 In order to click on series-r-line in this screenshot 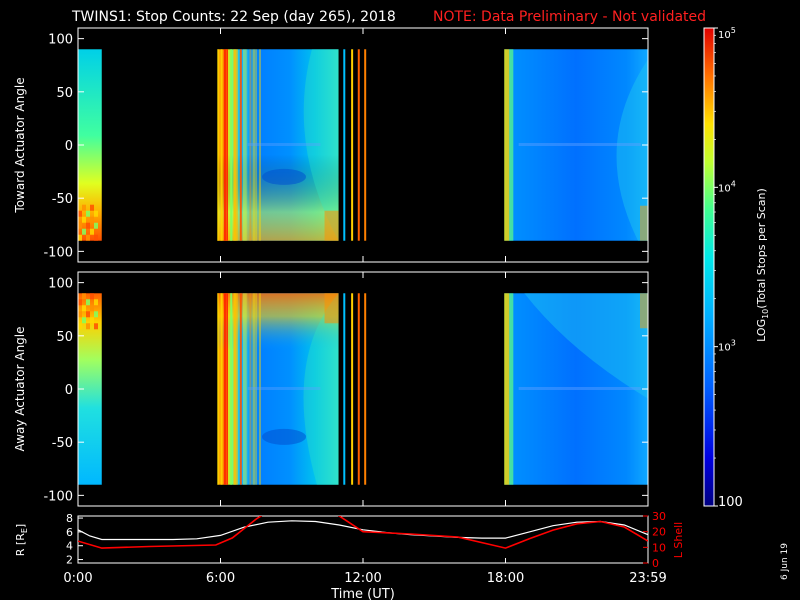, I will do `click(363, 530)`.